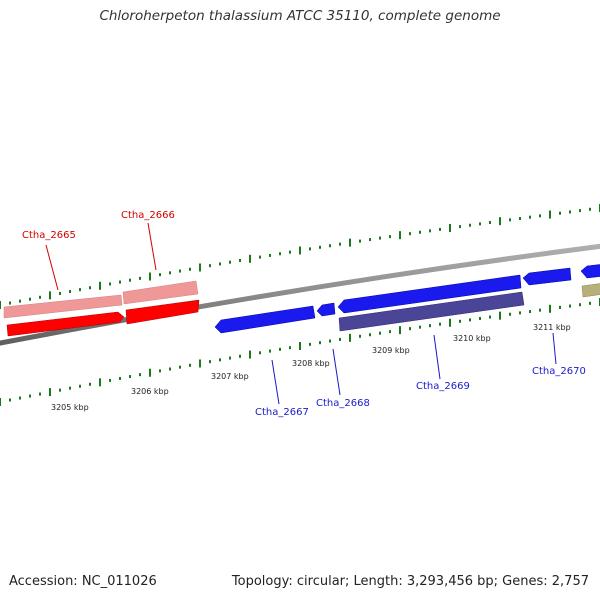 Image resolution: width=600 pixels, height=600 pixels. Describe the element at coordinates (559, 371) in the screenshot. I see `gene-label-ctha-2670: Ctha_2670` at that location.